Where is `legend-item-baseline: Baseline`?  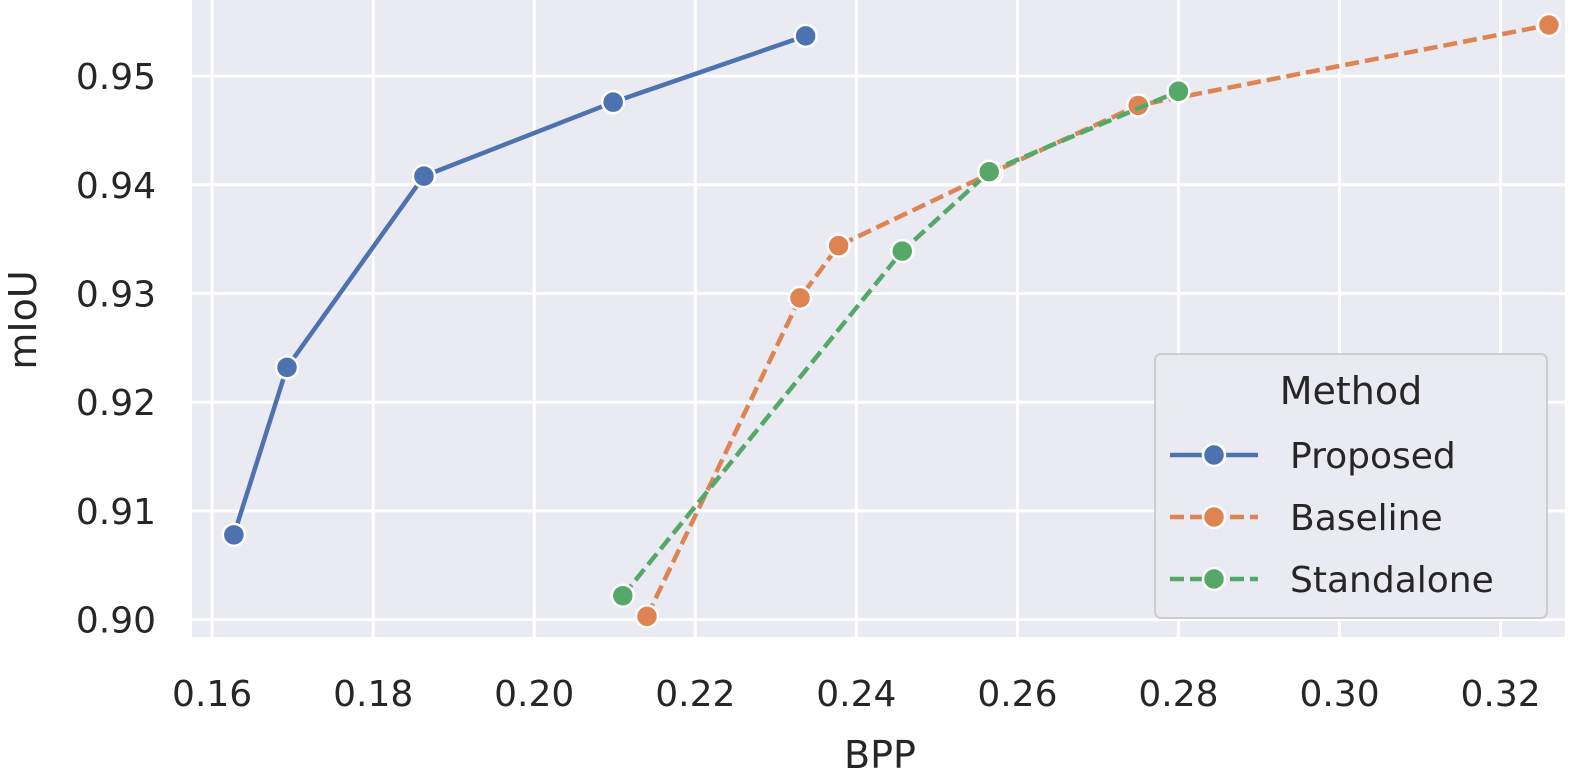 legend-item-baseline: Baseline is located at coordinates (1306, 518).